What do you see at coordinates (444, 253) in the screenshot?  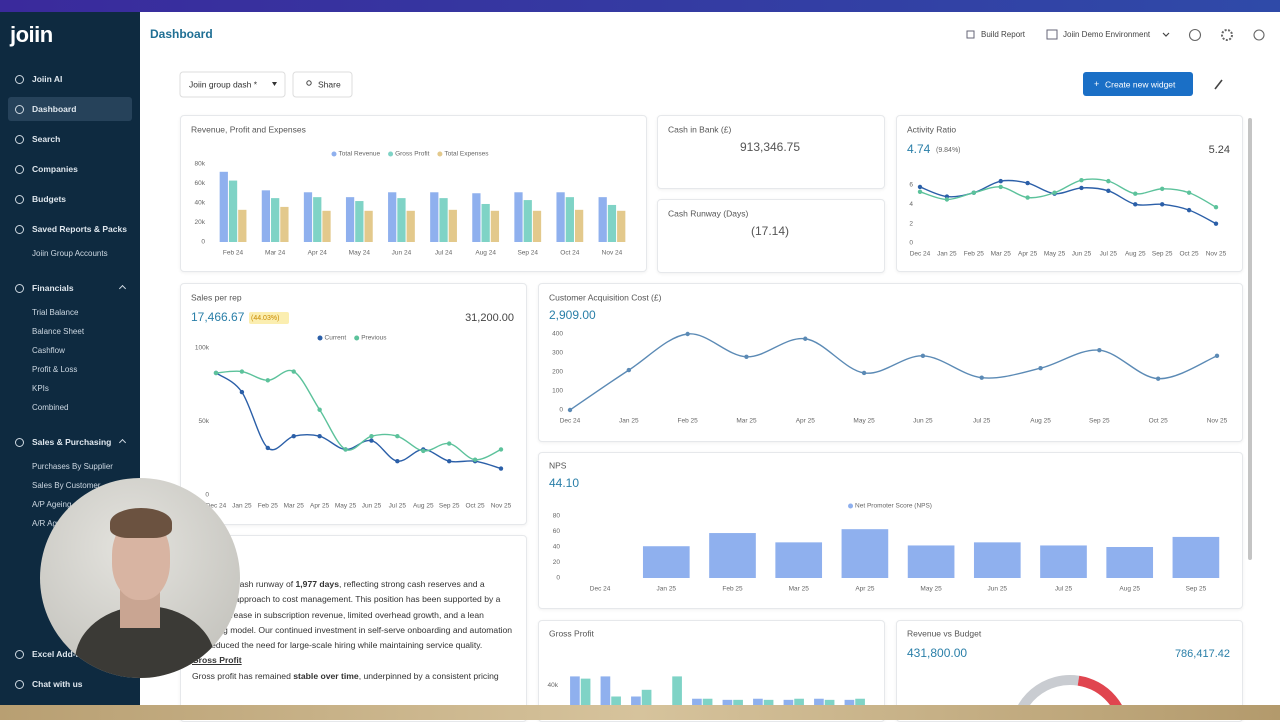 I see `x-tick-label: Jul 24` at bounding box center [444, 253].